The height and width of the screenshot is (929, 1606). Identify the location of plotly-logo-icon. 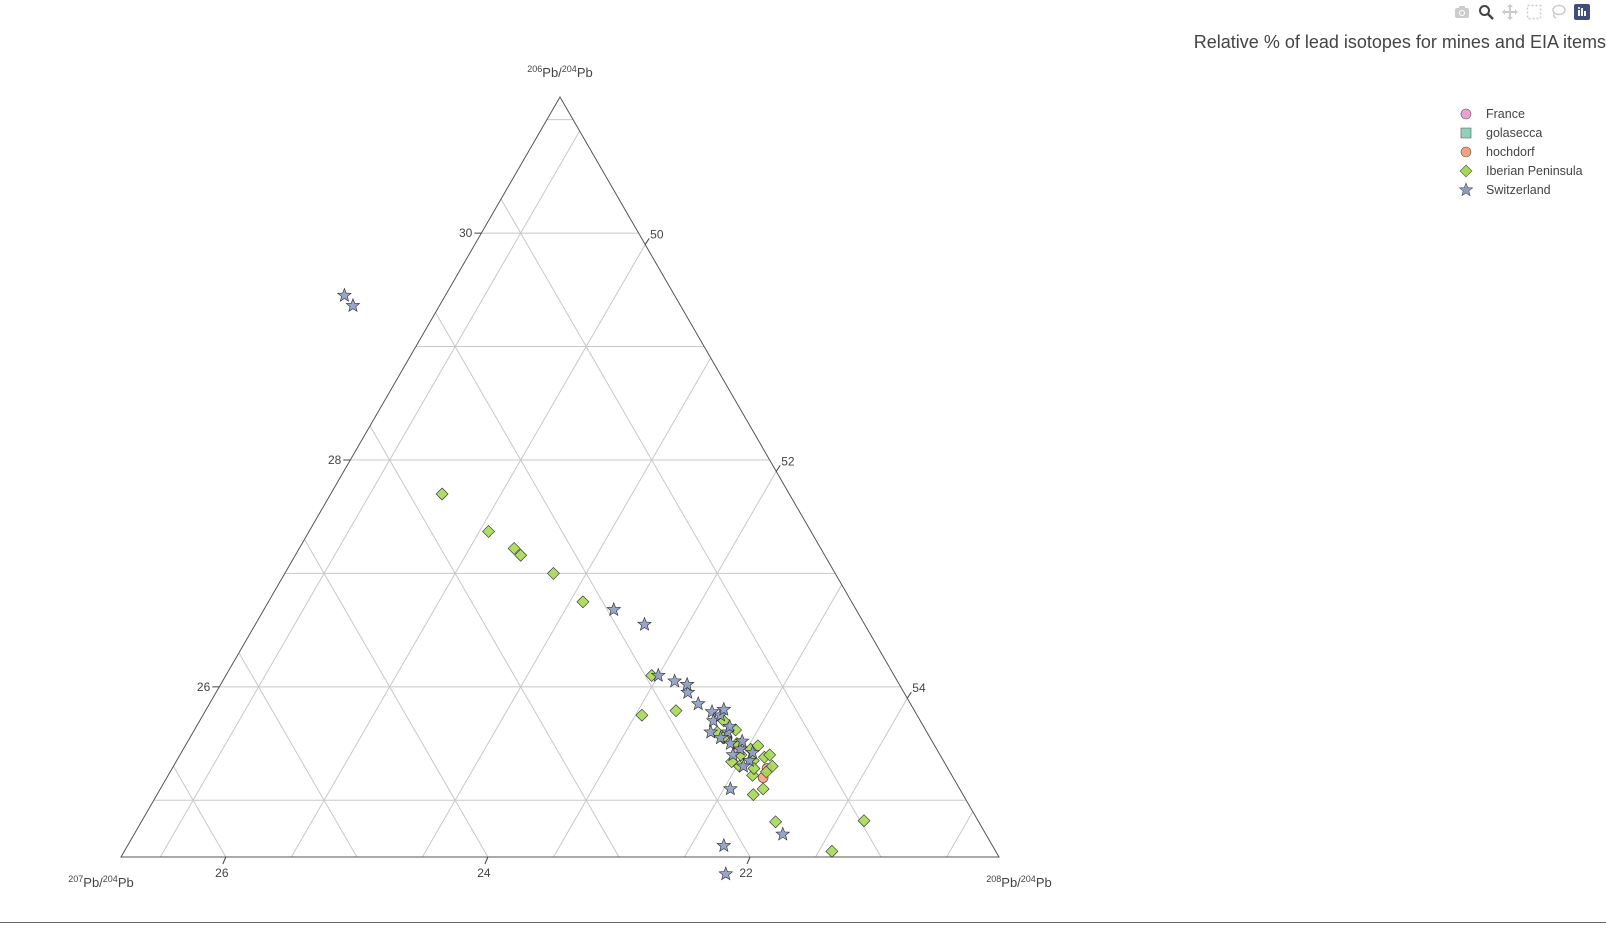
(1582, 12).